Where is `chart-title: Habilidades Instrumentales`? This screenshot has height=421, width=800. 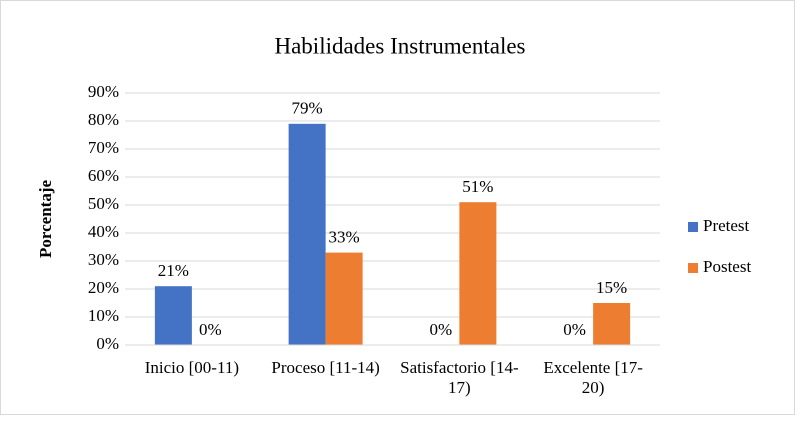 chart-title: Habilidades Instrumentales is located at coordinates (399, 45).